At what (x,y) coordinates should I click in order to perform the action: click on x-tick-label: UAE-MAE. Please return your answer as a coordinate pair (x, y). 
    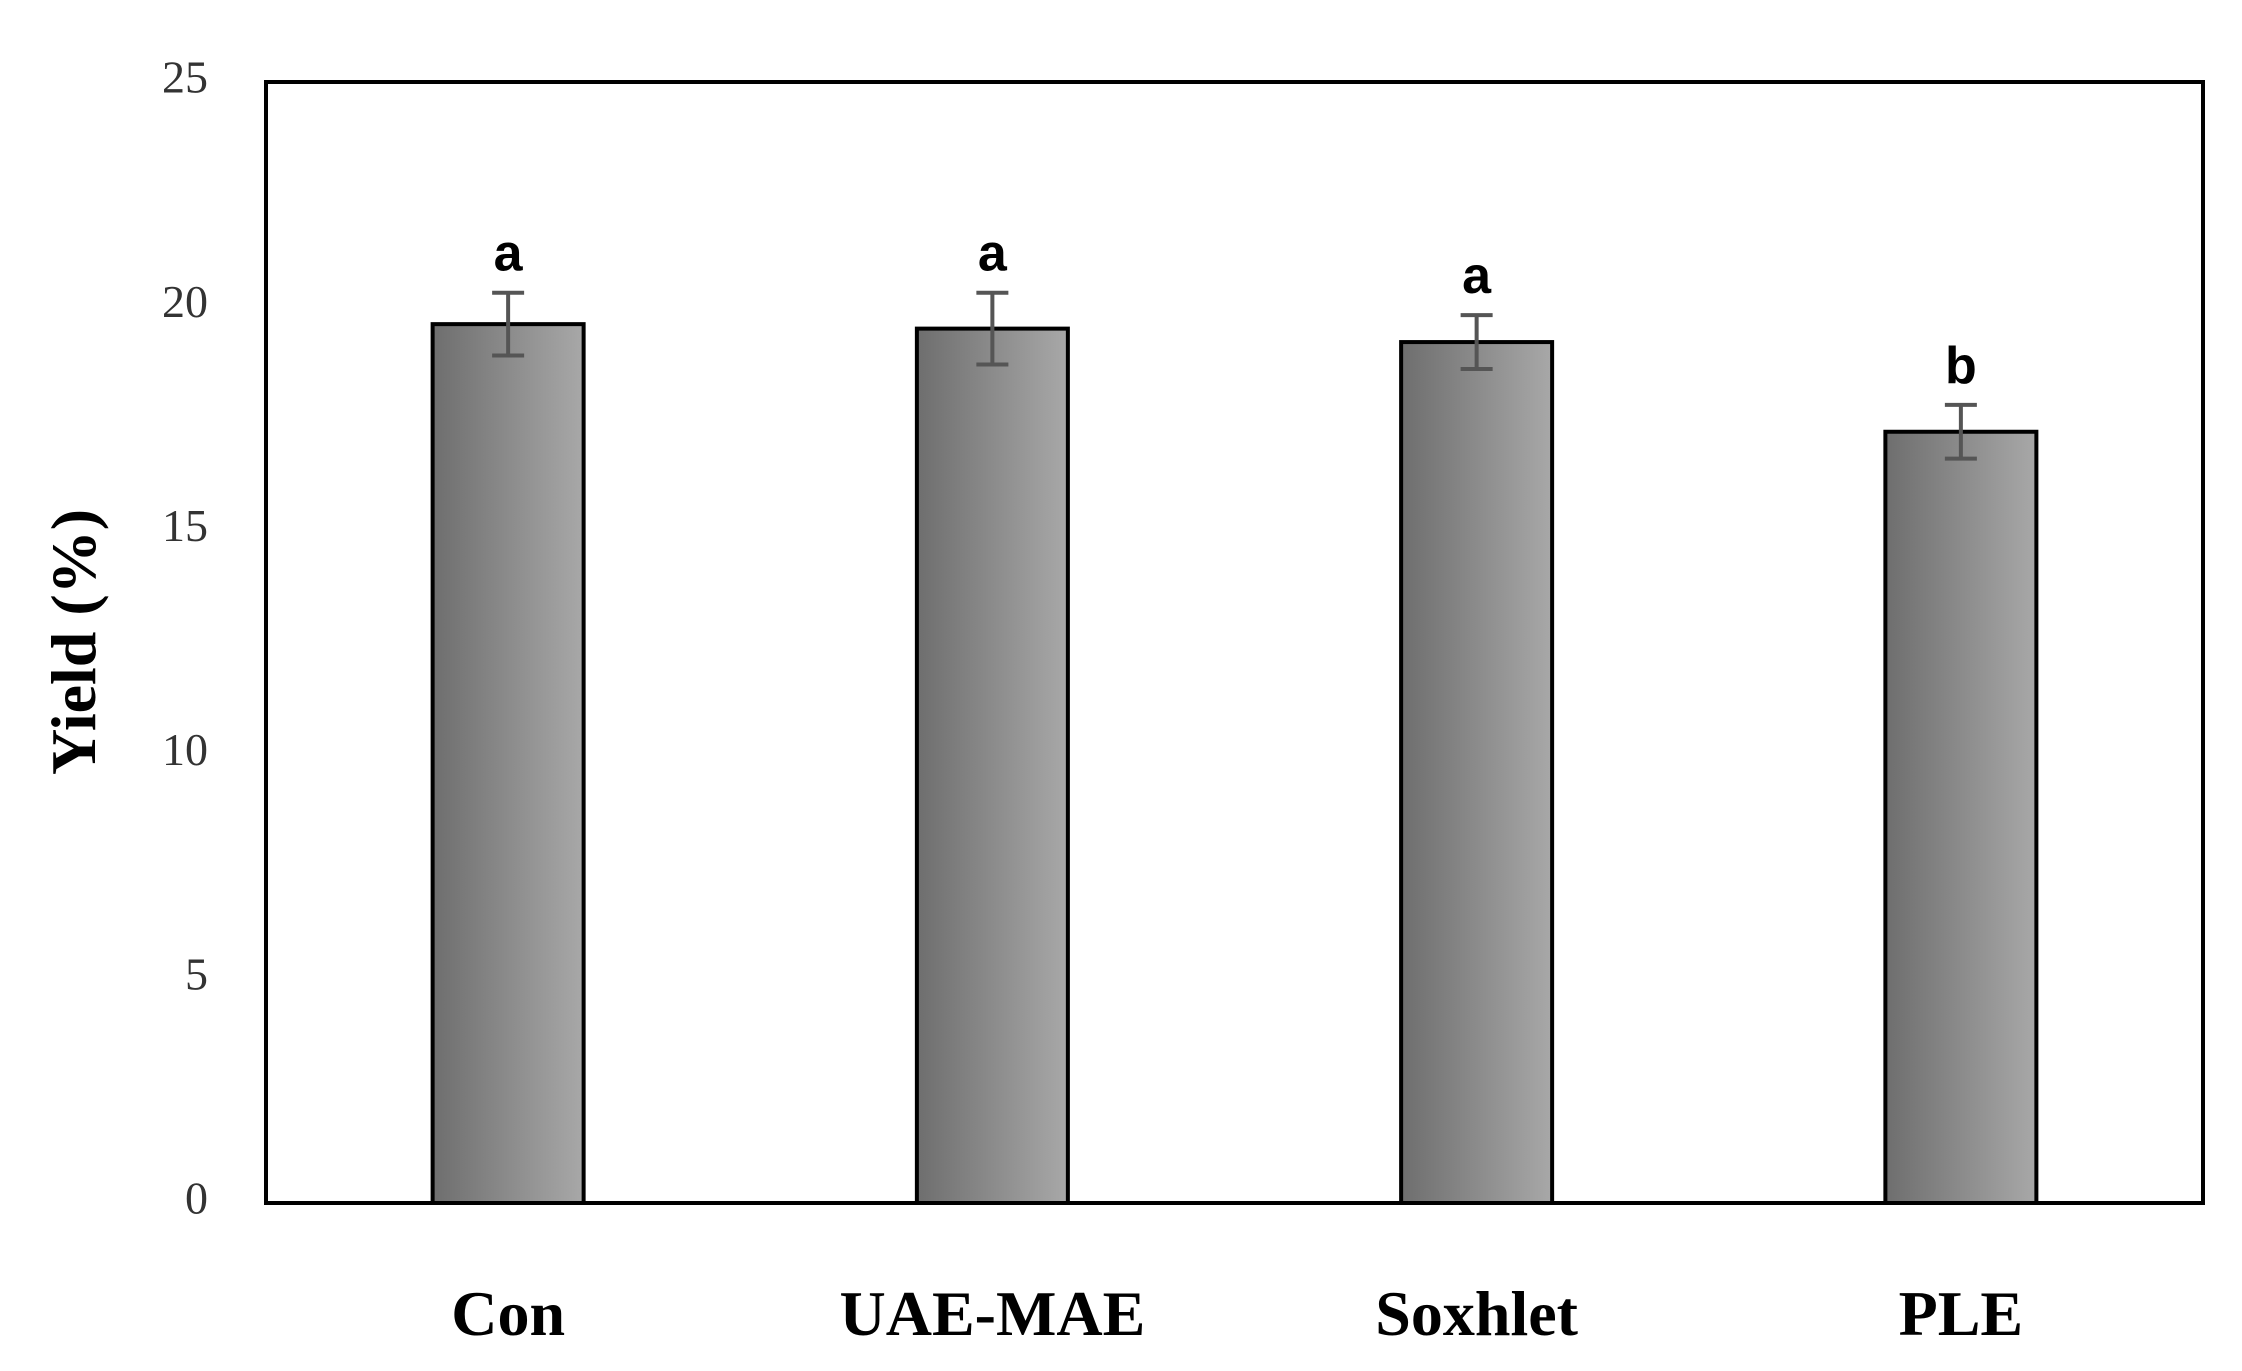
    Looking at the image, I should click on (993, 1313).